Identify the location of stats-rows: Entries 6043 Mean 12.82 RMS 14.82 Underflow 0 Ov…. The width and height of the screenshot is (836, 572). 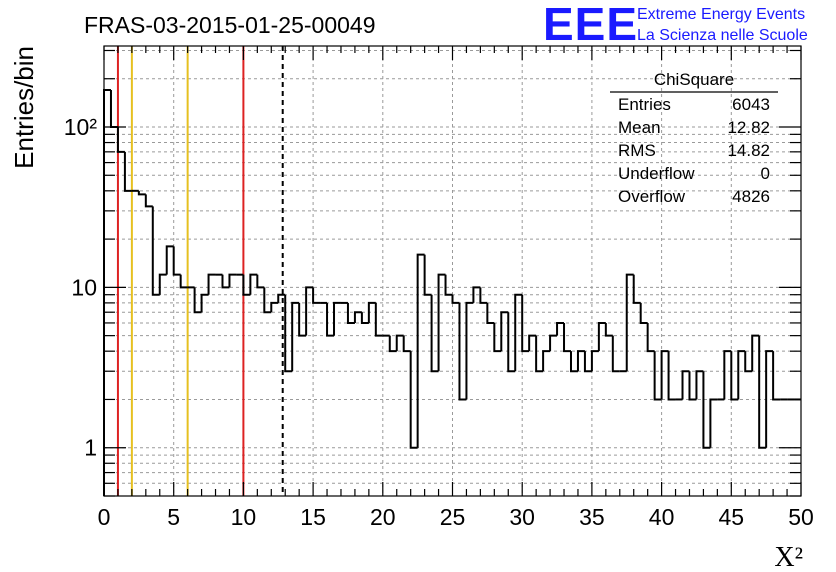
(694, 150).